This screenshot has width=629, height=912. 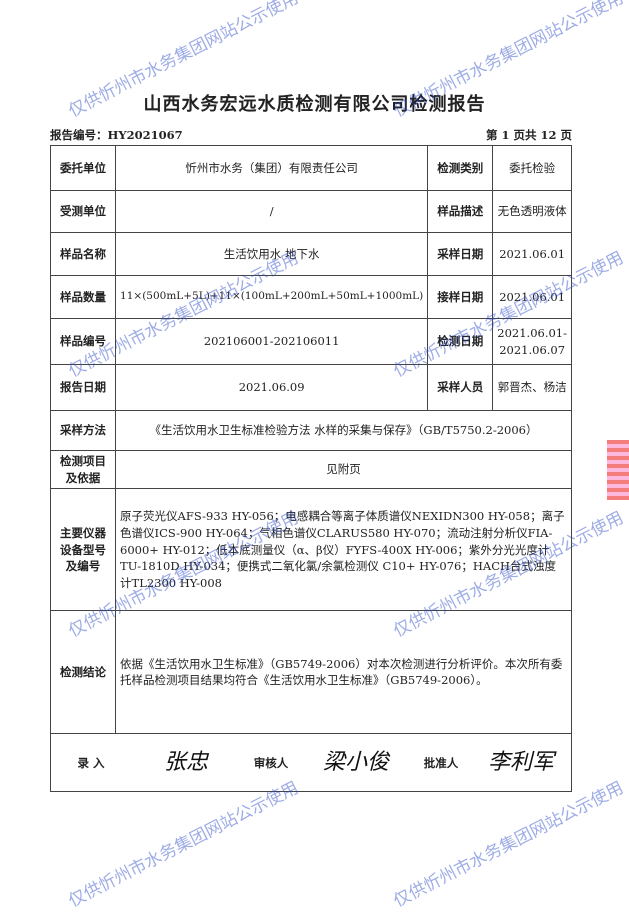 I want to click on label: 样品名称, so click(x=83, y=254).